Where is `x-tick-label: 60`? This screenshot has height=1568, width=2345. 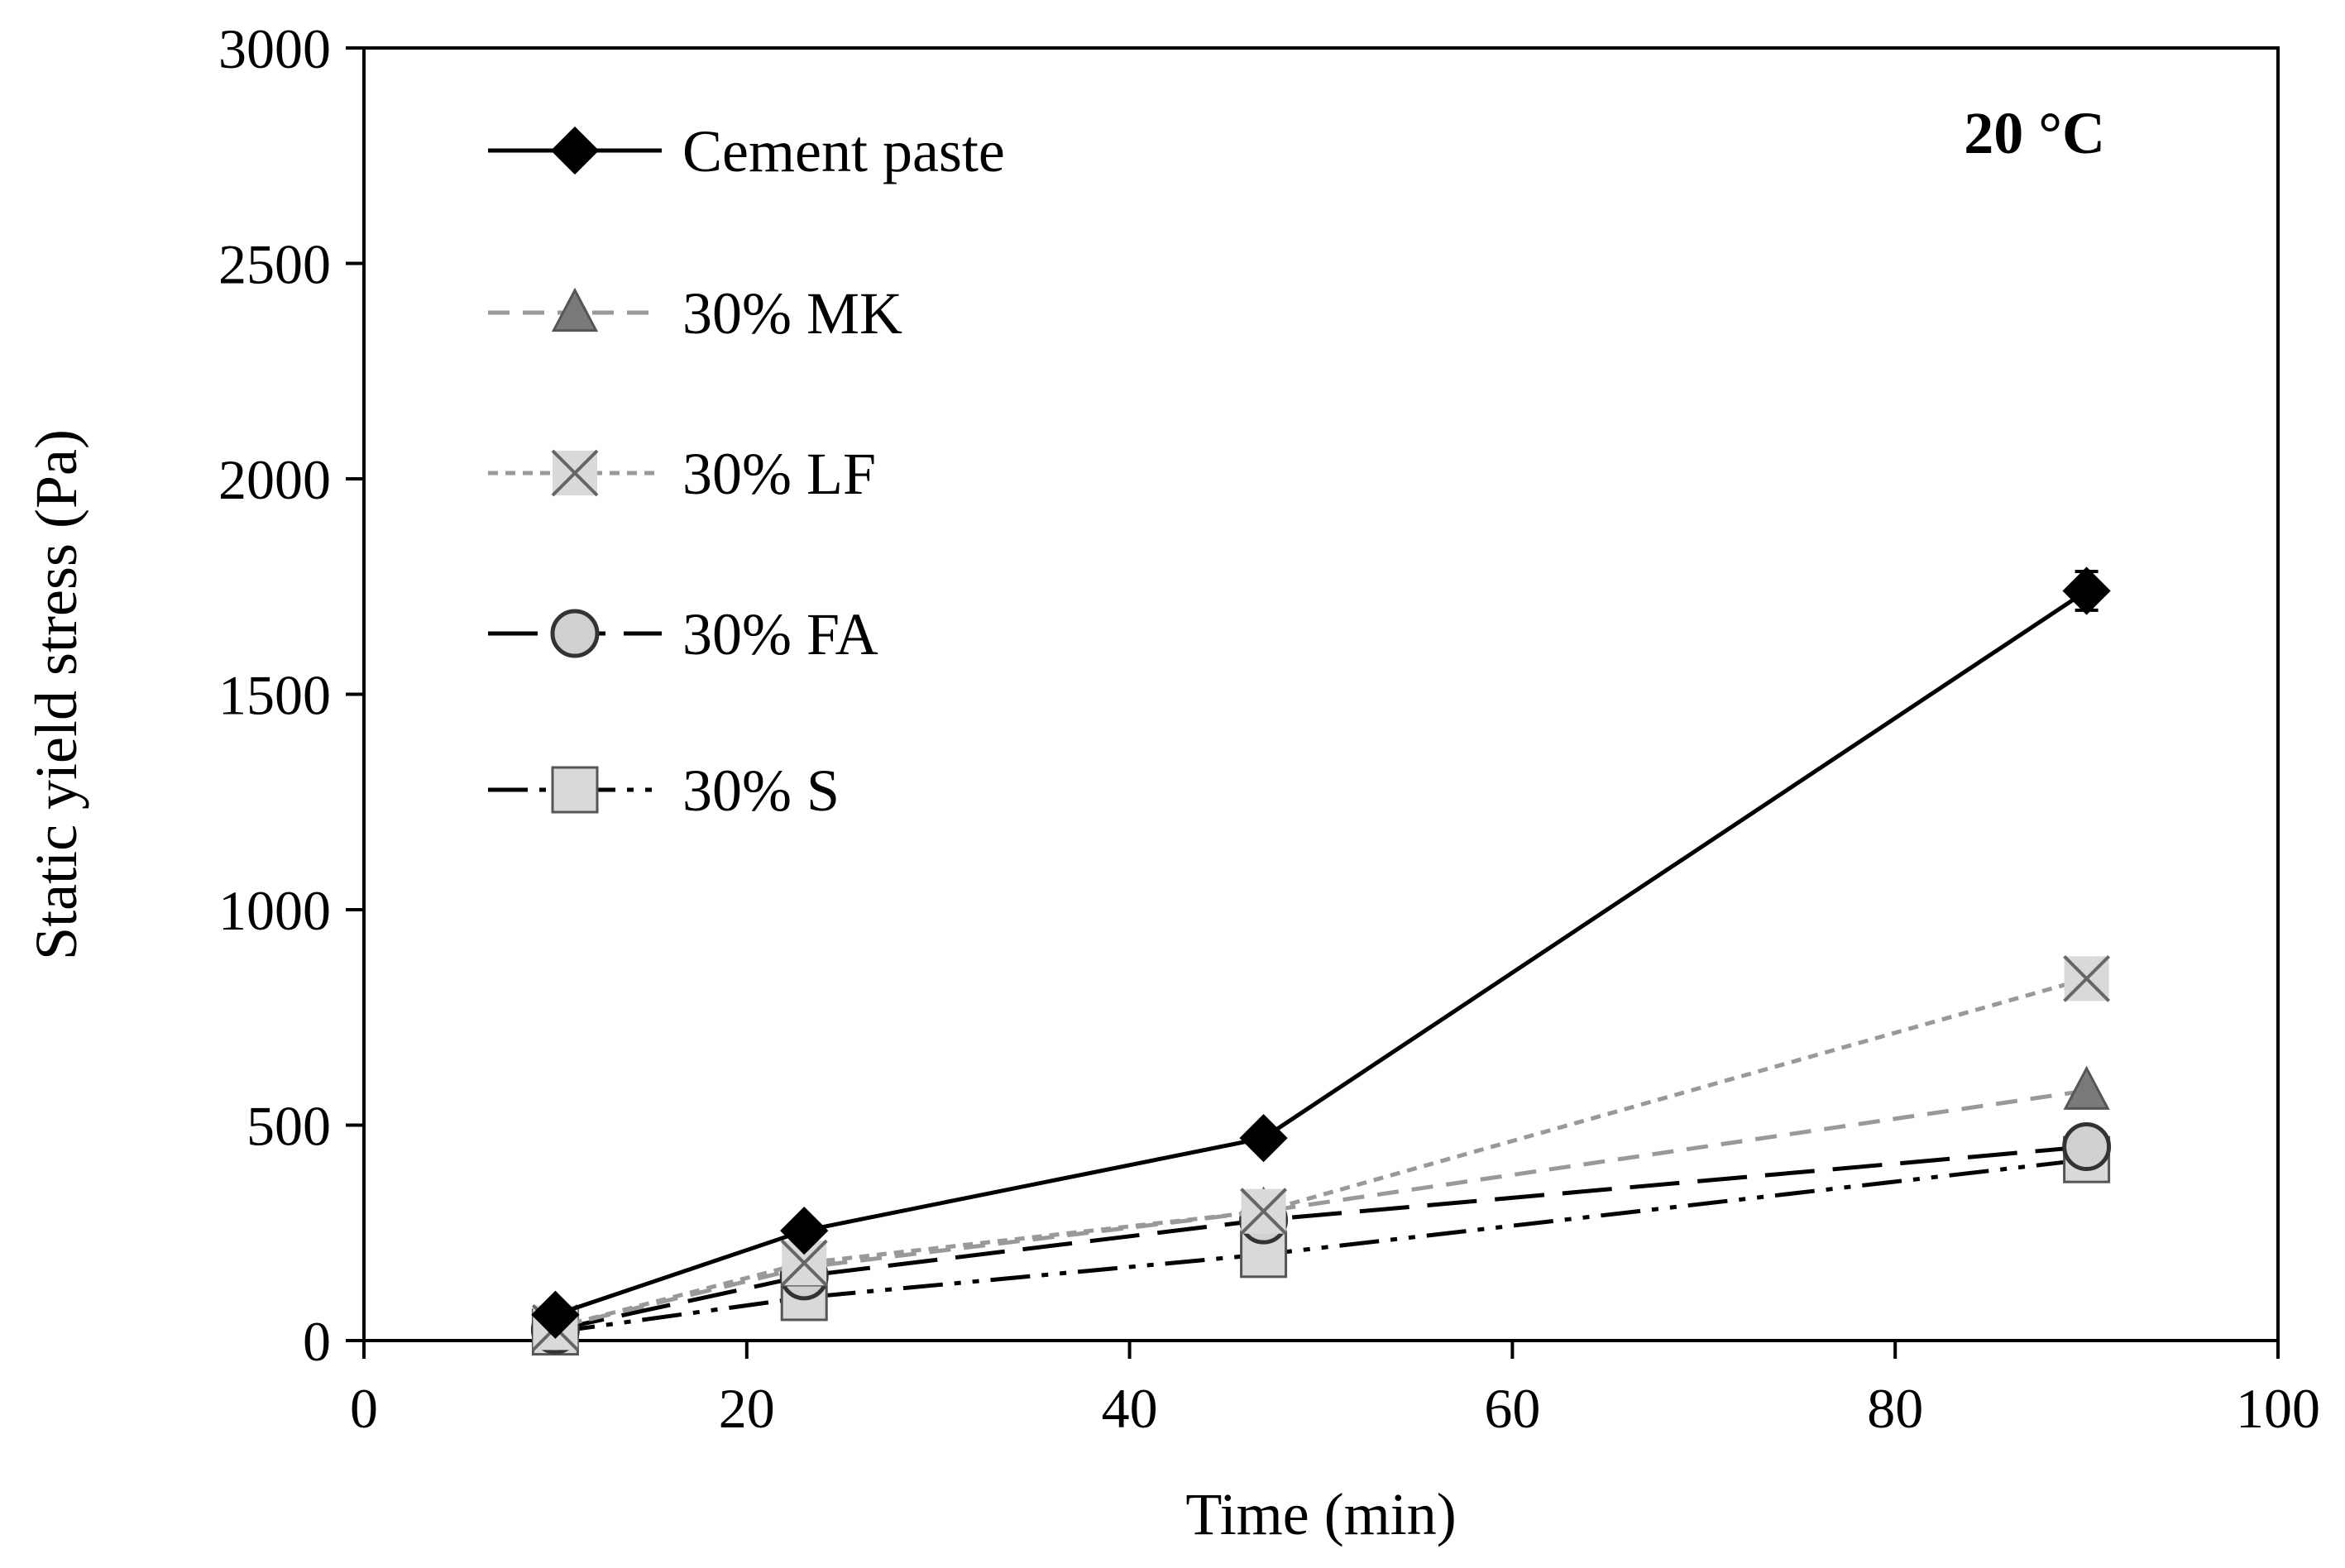 x-tick-label: 60 is located at coordinates (1512, 1408).